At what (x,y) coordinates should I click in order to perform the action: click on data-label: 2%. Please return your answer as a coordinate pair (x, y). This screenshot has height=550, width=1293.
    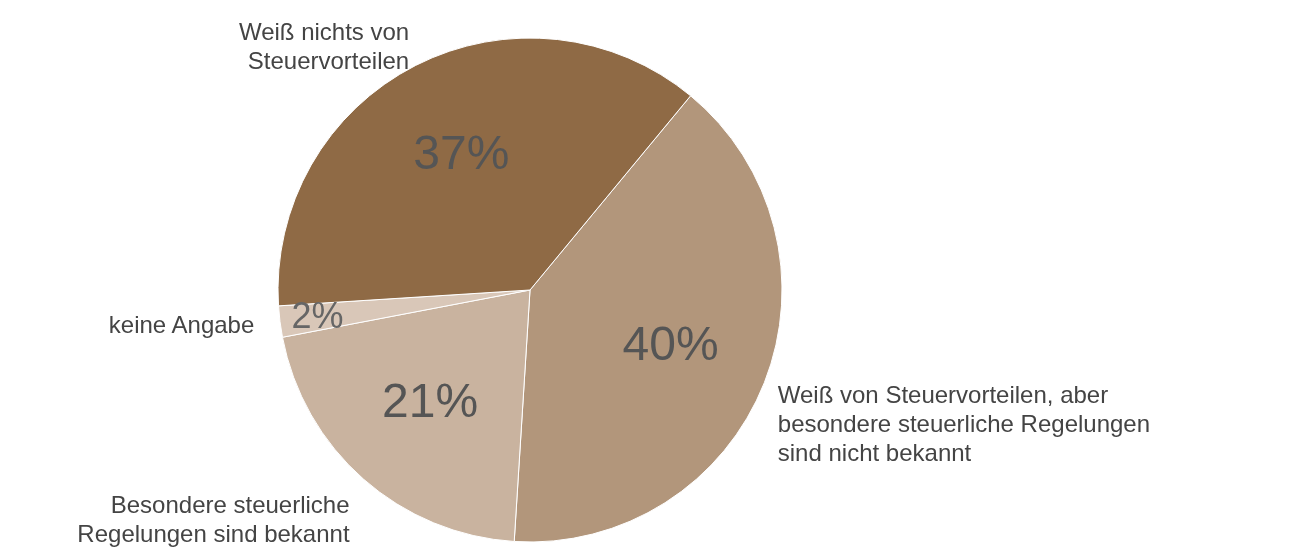
    Looking at the image, I should click on (317, 315).